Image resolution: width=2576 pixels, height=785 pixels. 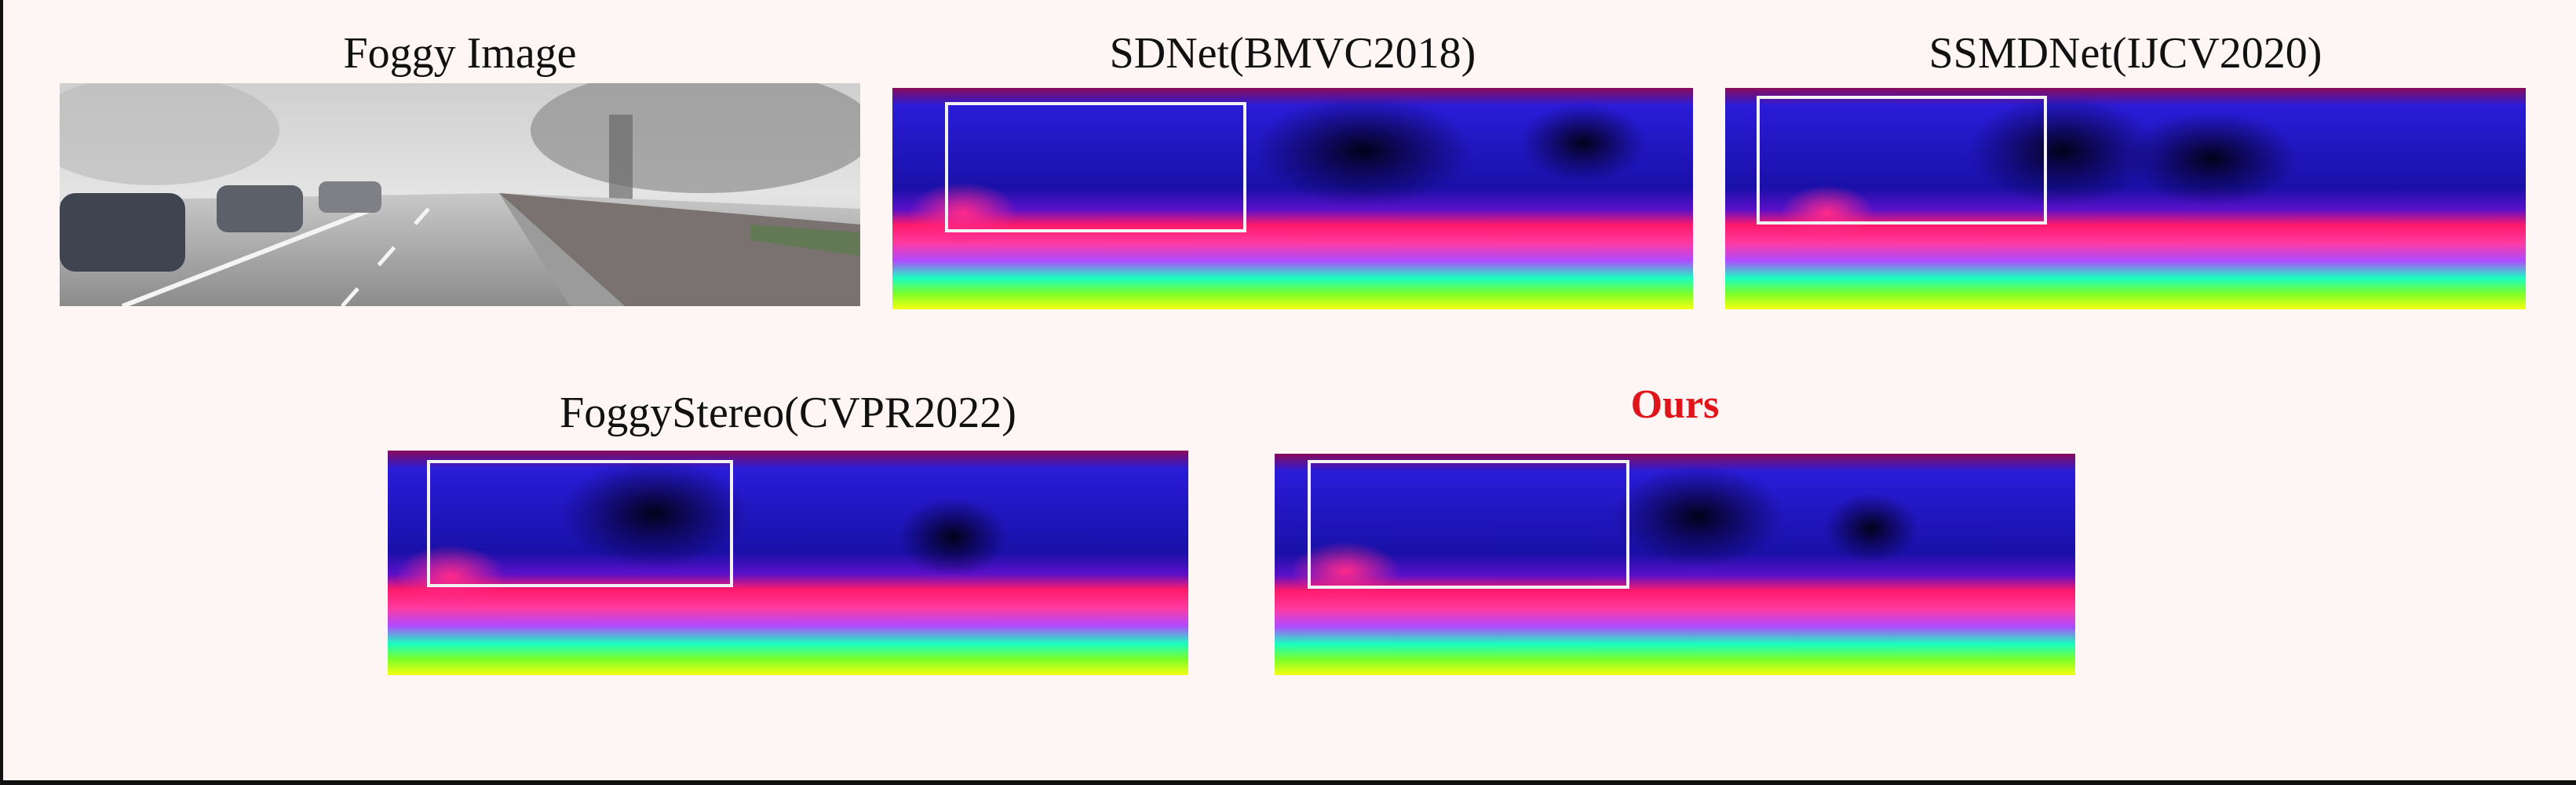 I want to click on caption-sdnet: SDNet(BMVC2018), so click(x=1292, y=53).